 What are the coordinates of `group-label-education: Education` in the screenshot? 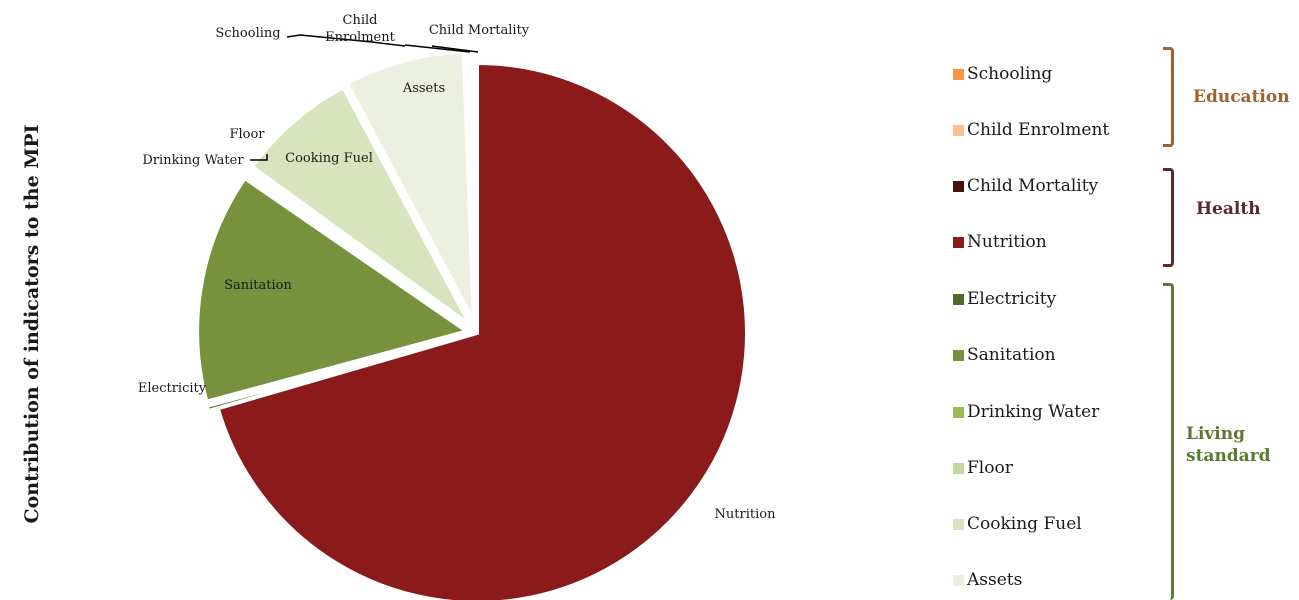 It's located at (1241, 97).